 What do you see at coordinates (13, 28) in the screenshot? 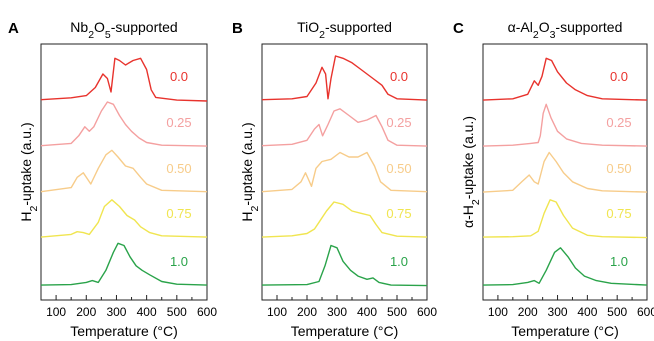
I see `panel-letter: A` at bounding box center [13, 28].